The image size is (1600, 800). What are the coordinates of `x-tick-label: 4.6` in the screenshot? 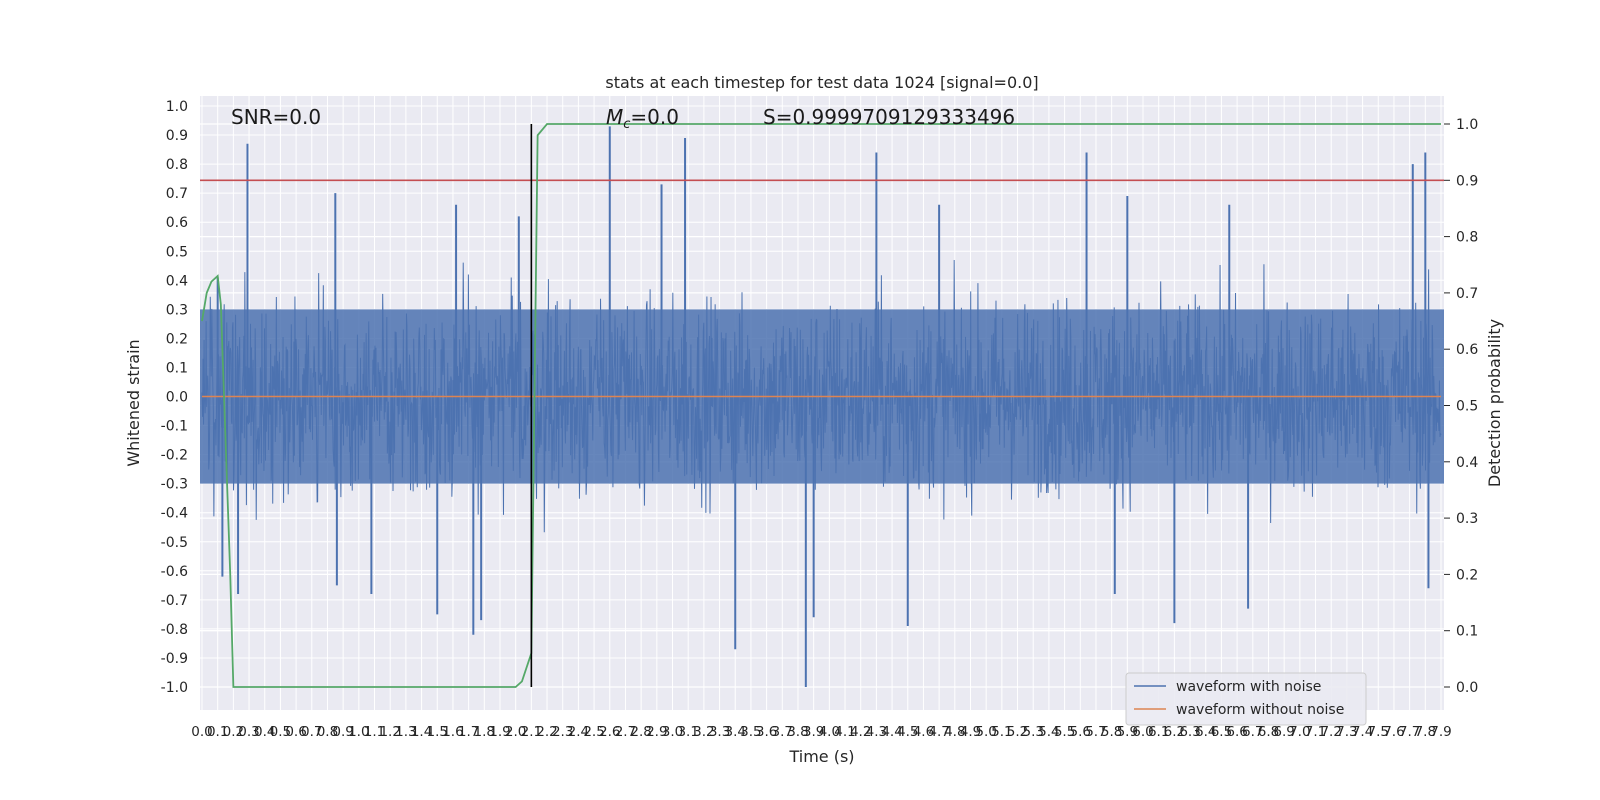 It's located at (923, 732).